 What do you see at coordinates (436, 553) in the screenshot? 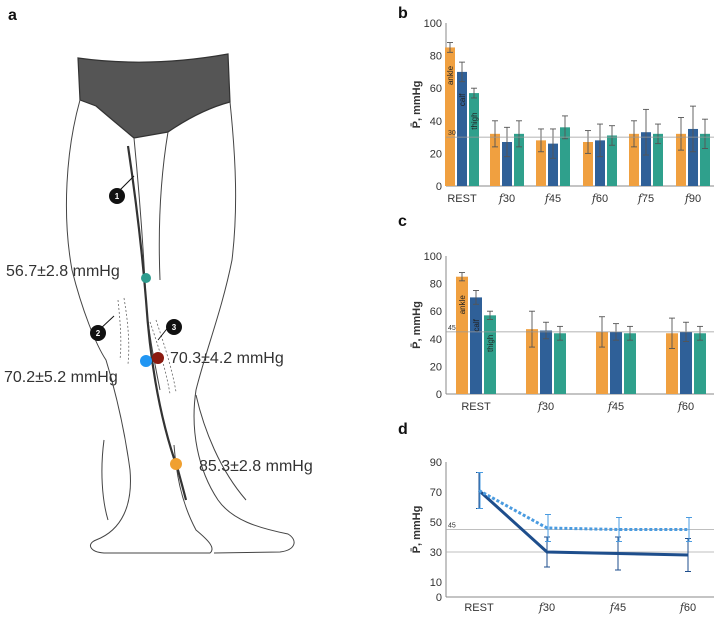
I see `y-tick-label: 30` at bounding box center [436, 553].